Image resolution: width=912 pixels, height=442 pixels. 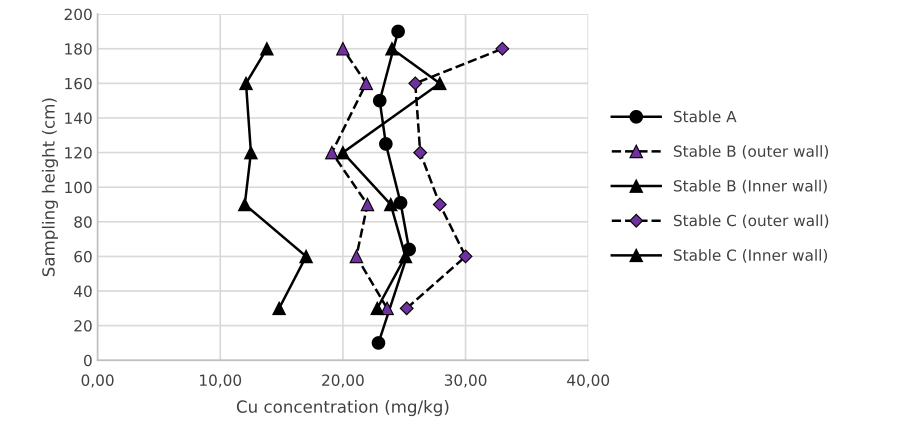 What do you see at coordinates (705, 116) in the screenshot?
I see `legend-label: Stable A` at bounding box center [705, 116].